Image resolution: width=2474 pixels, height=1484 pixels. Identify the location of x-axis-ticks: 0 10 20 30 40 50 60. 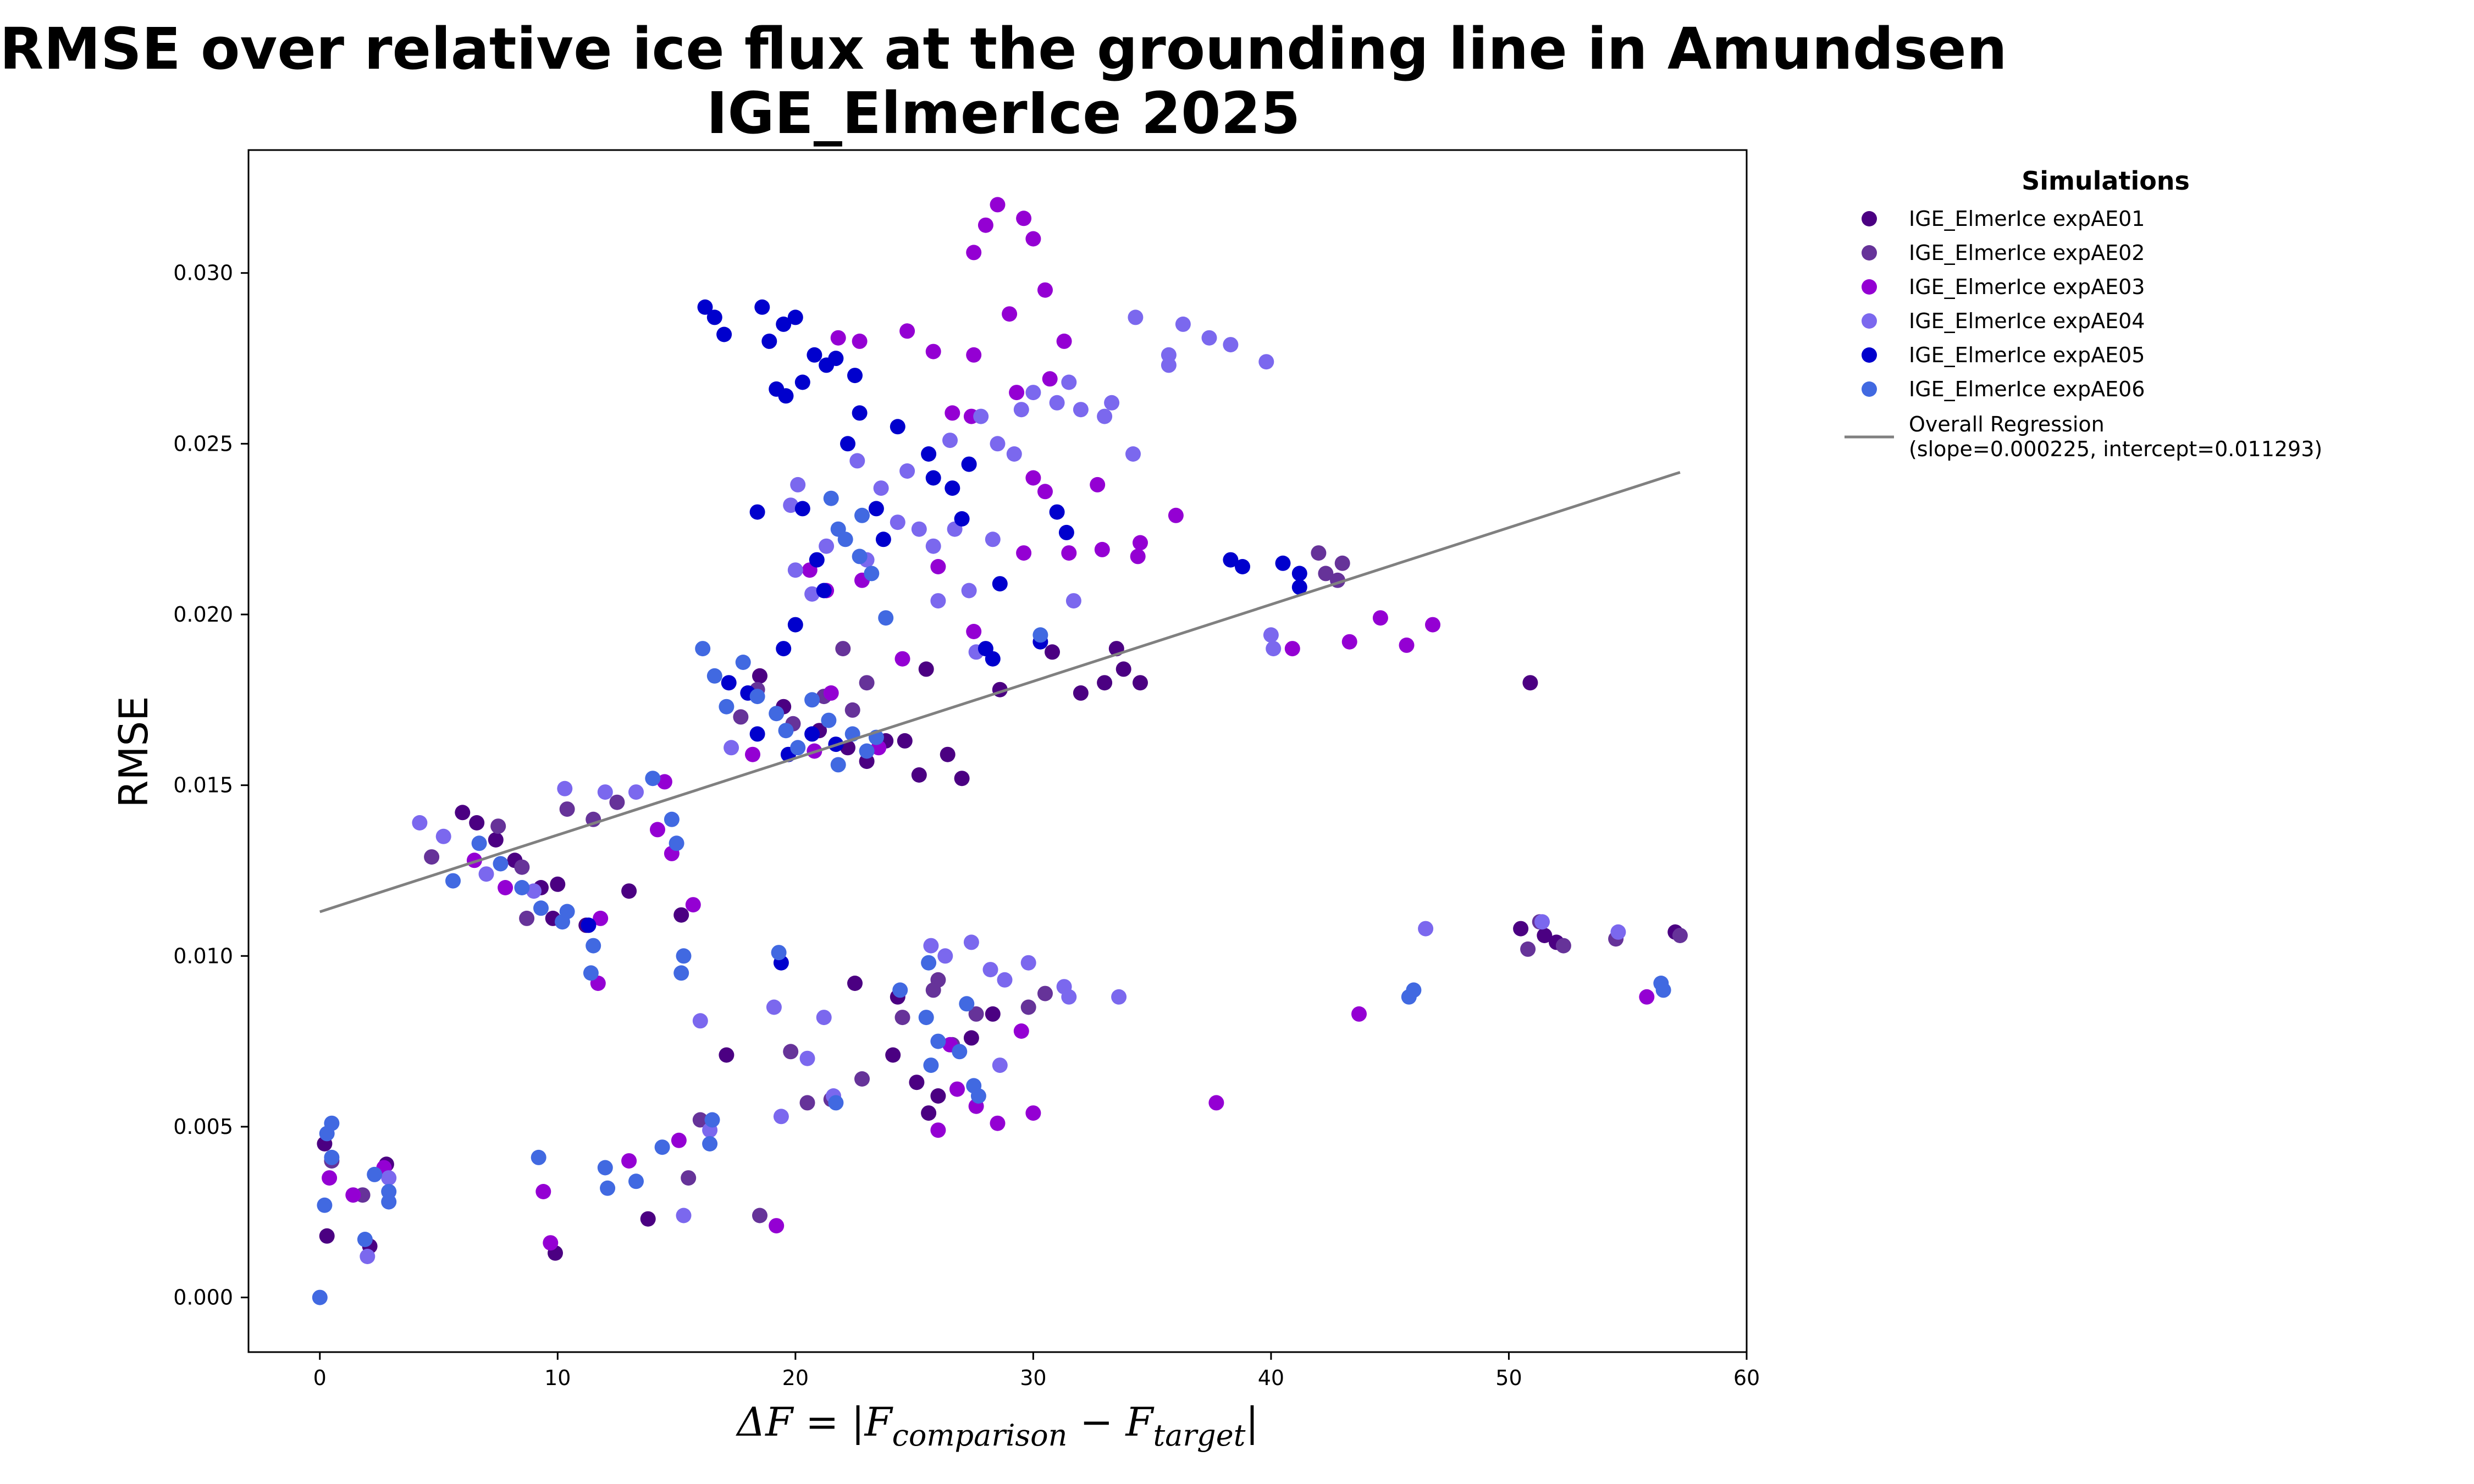
(1036, 1371).